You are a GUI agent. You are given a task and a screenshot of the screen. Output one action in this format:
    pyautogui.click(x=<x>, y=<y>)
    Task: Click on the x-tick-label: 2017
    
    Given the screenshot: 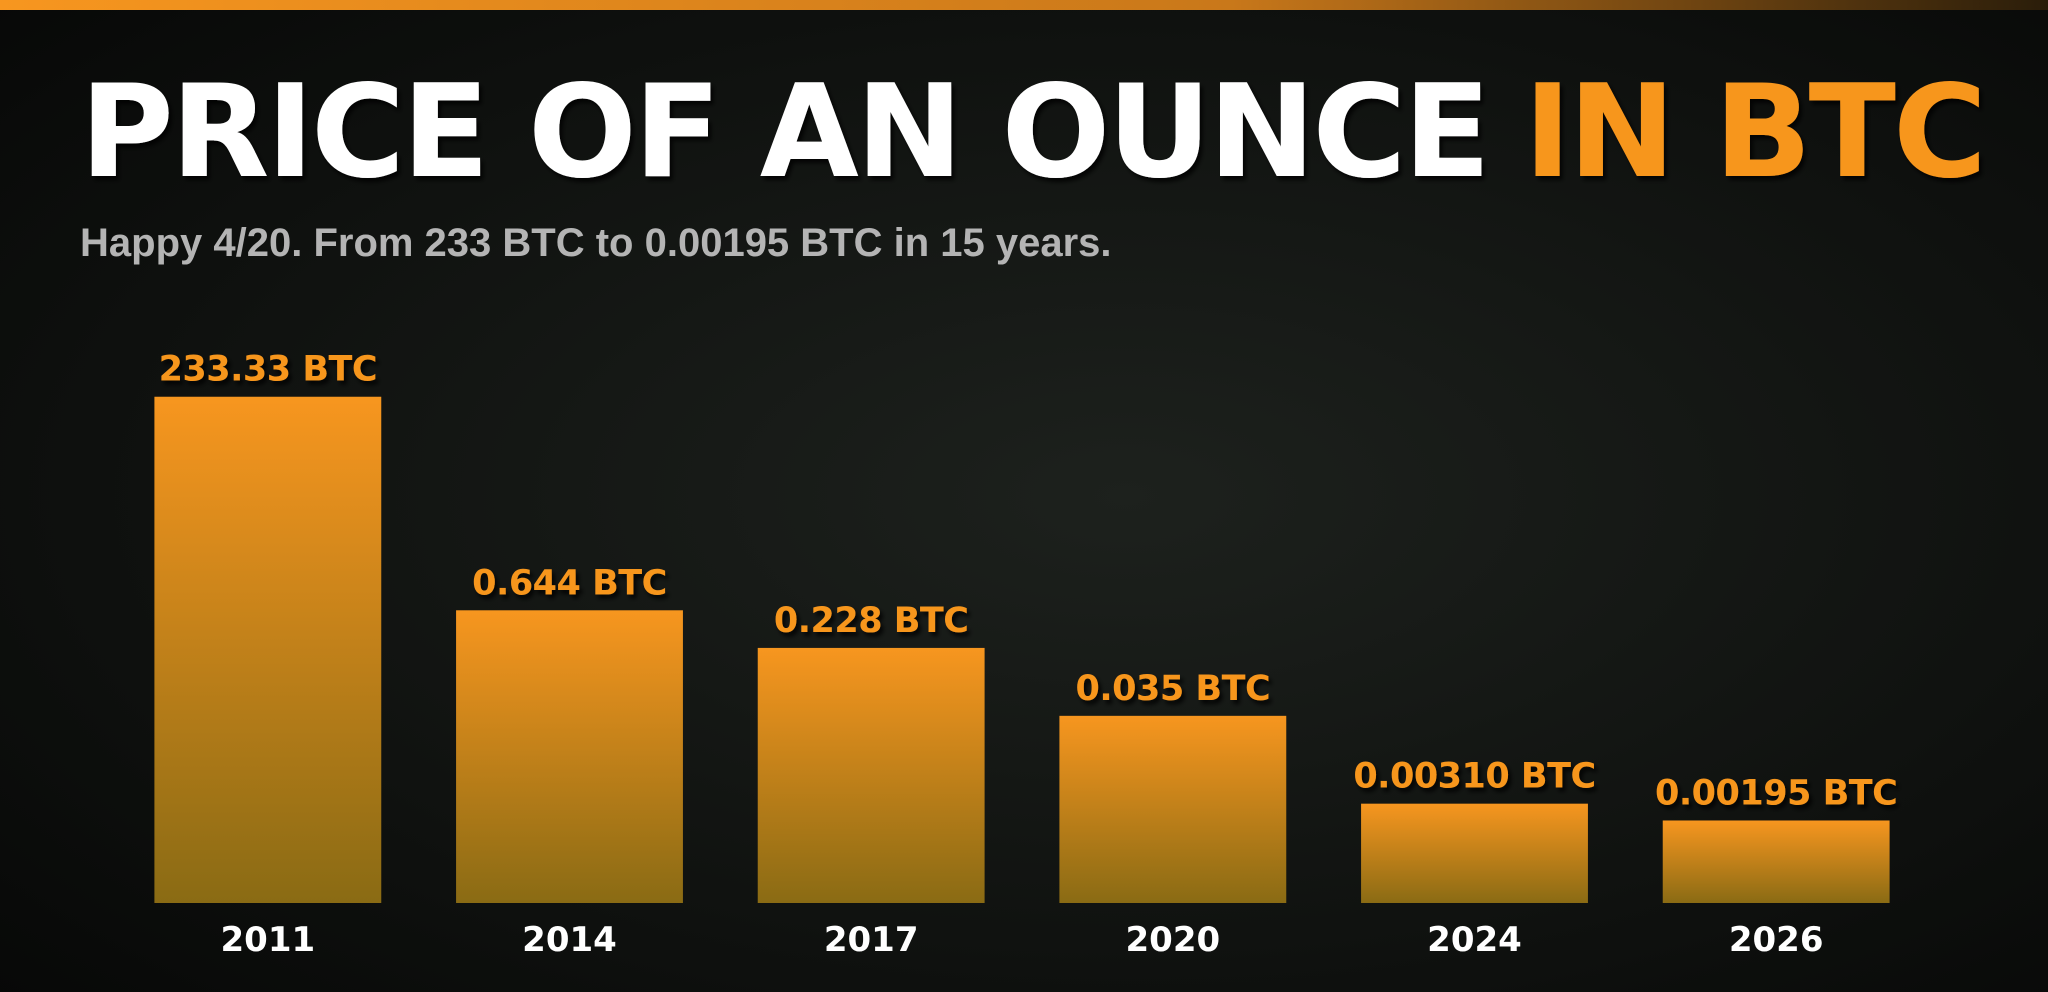 What is the action you would take?
    pyautogui.click(x=871, y=940)
    